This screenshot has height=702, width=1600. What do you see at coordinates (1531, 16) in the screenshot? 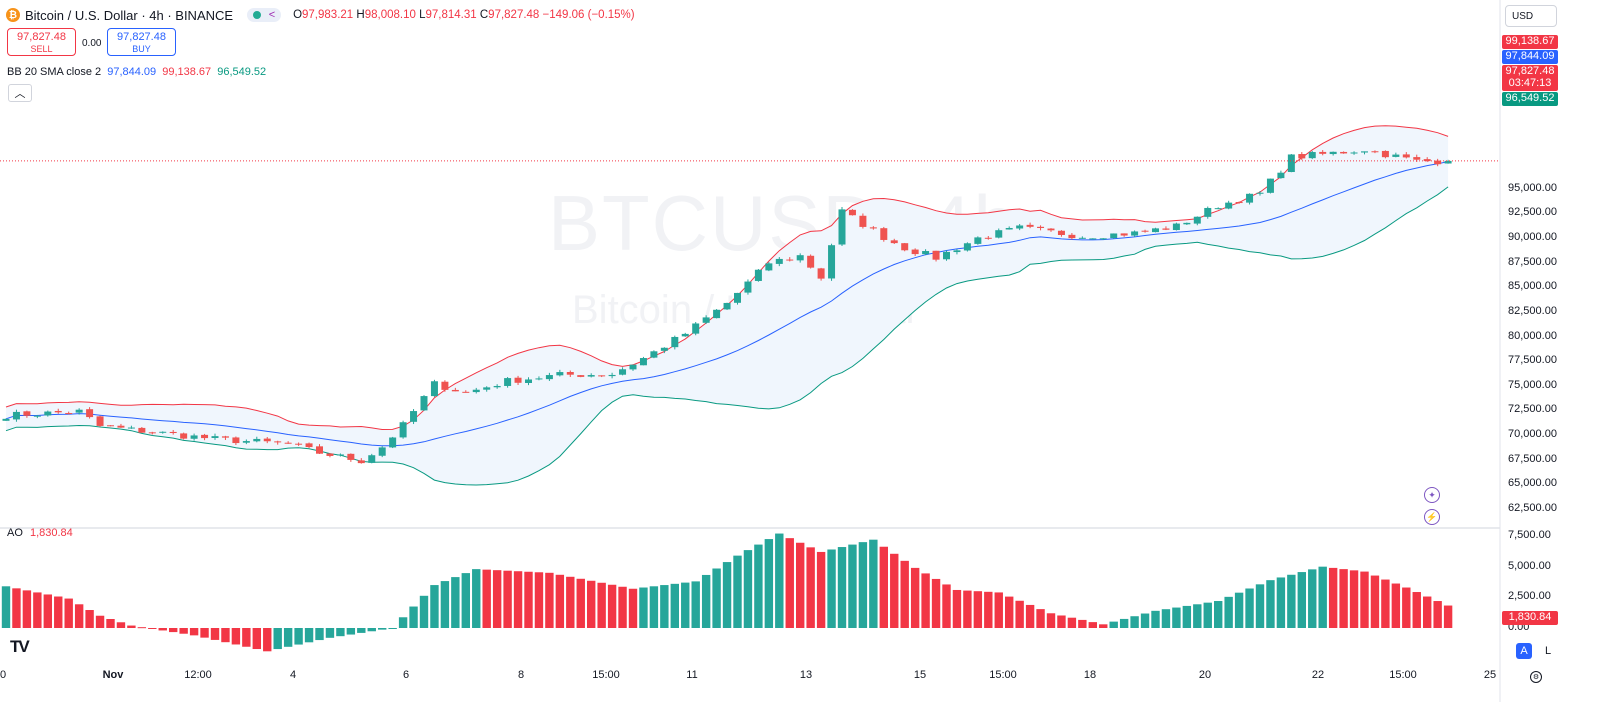
I see `currency-selector: USD` at bounding box center [1531, 16].